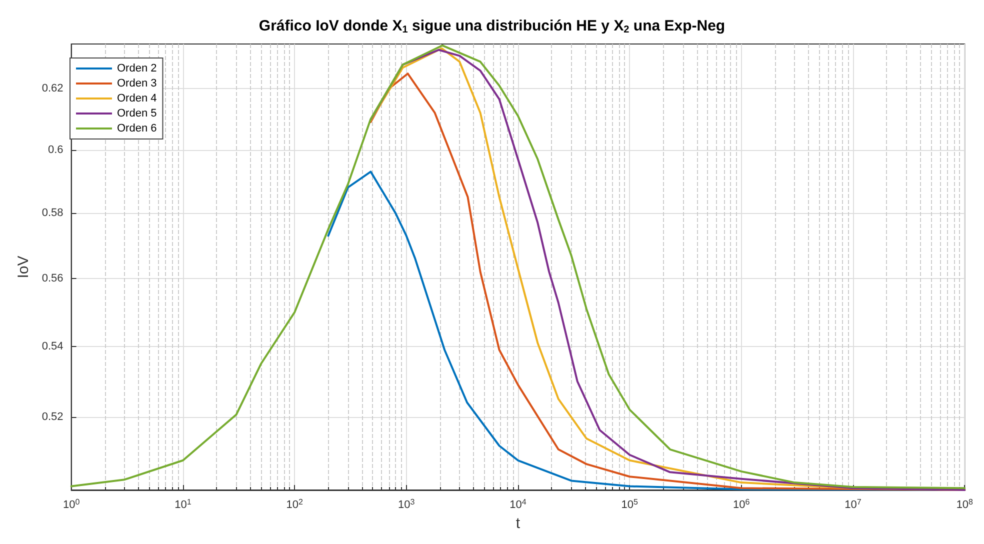 Image resolution: width=984 pixels, height=544 pixels. I want to click on legend-label: Orden 6, so click(137, 128).